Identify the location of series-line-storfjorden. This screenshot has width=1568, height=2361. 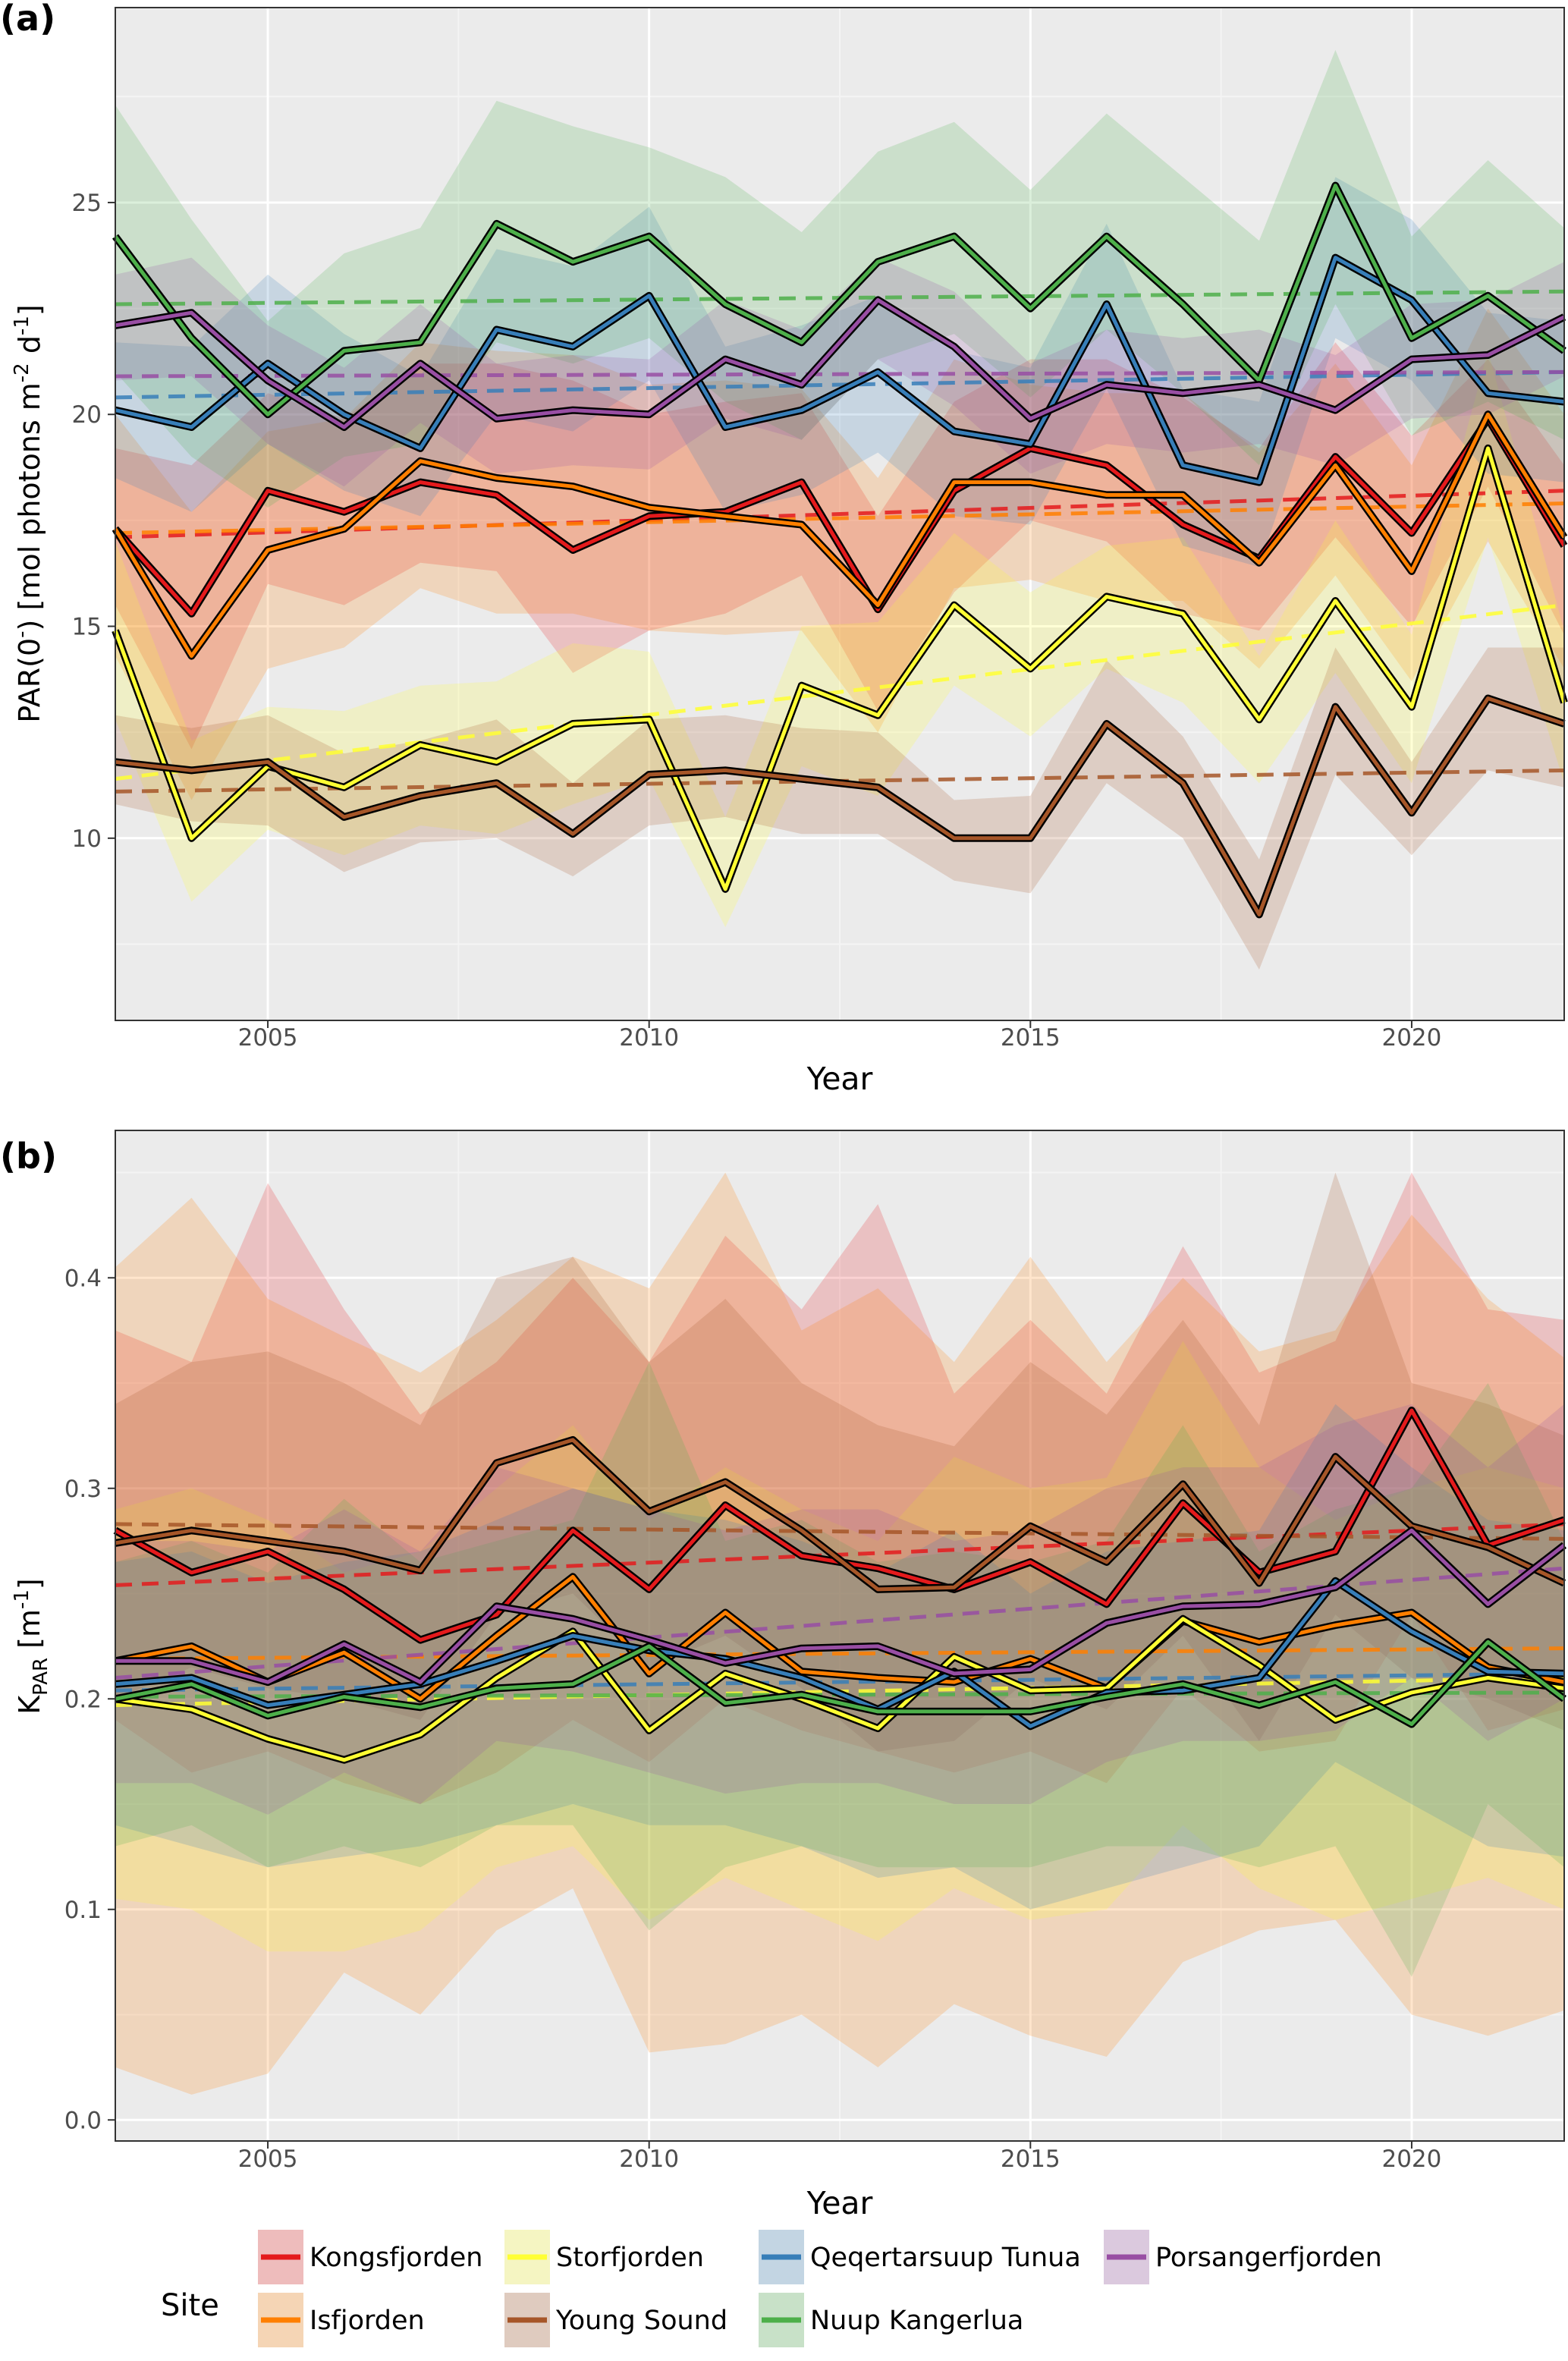
(840, 1689).